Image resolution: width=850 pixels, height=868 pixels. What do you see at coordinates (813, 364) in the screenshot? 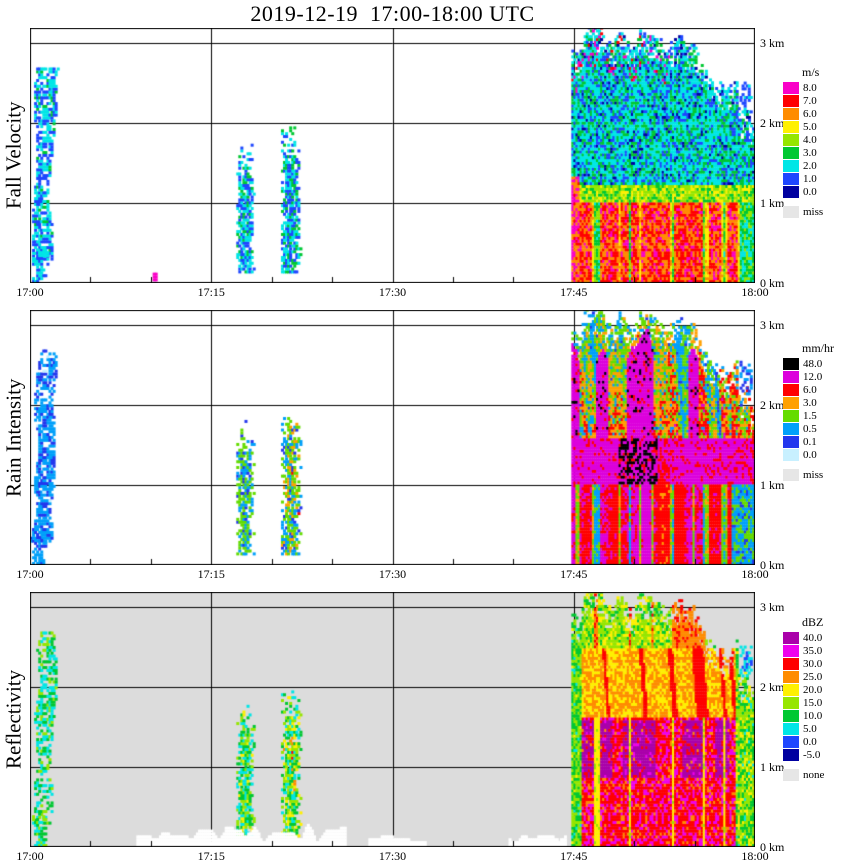
I see `colorbar-value-label: 48.0` at bounding box center [813, 364].